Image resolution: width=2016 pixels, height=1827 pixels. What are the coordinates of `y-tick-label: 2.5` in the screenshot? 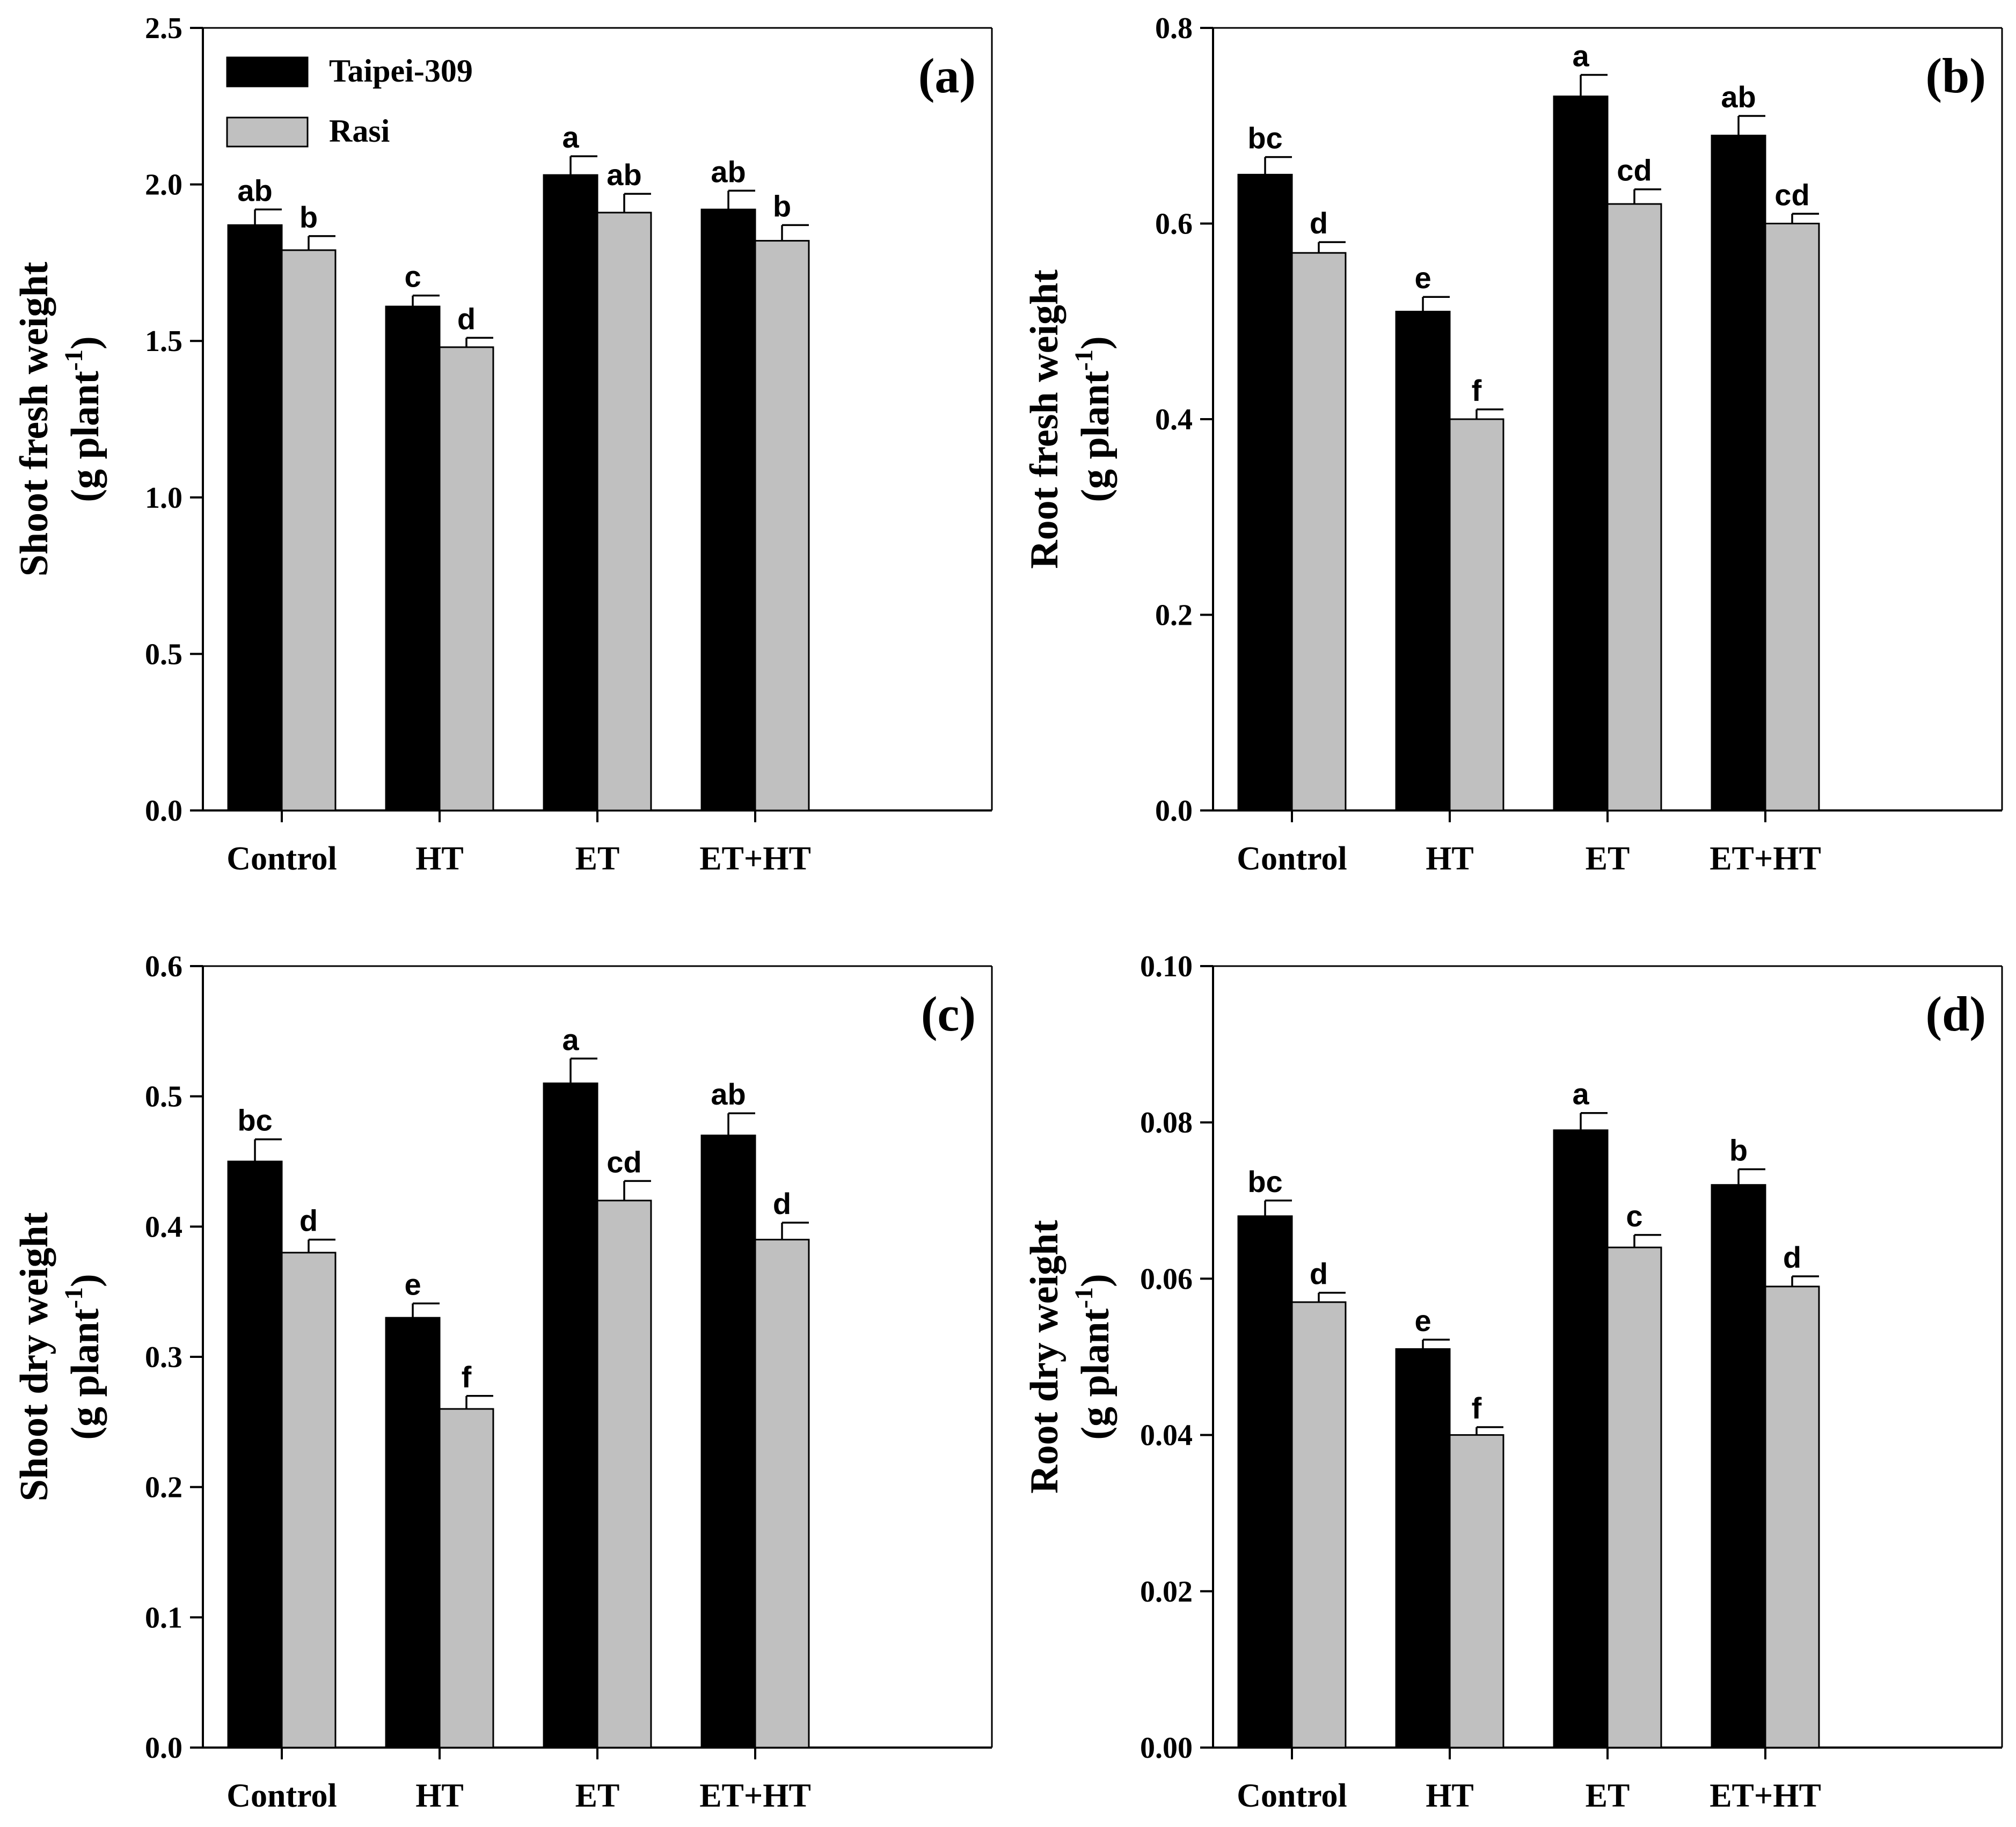 It's located at (163, 29).